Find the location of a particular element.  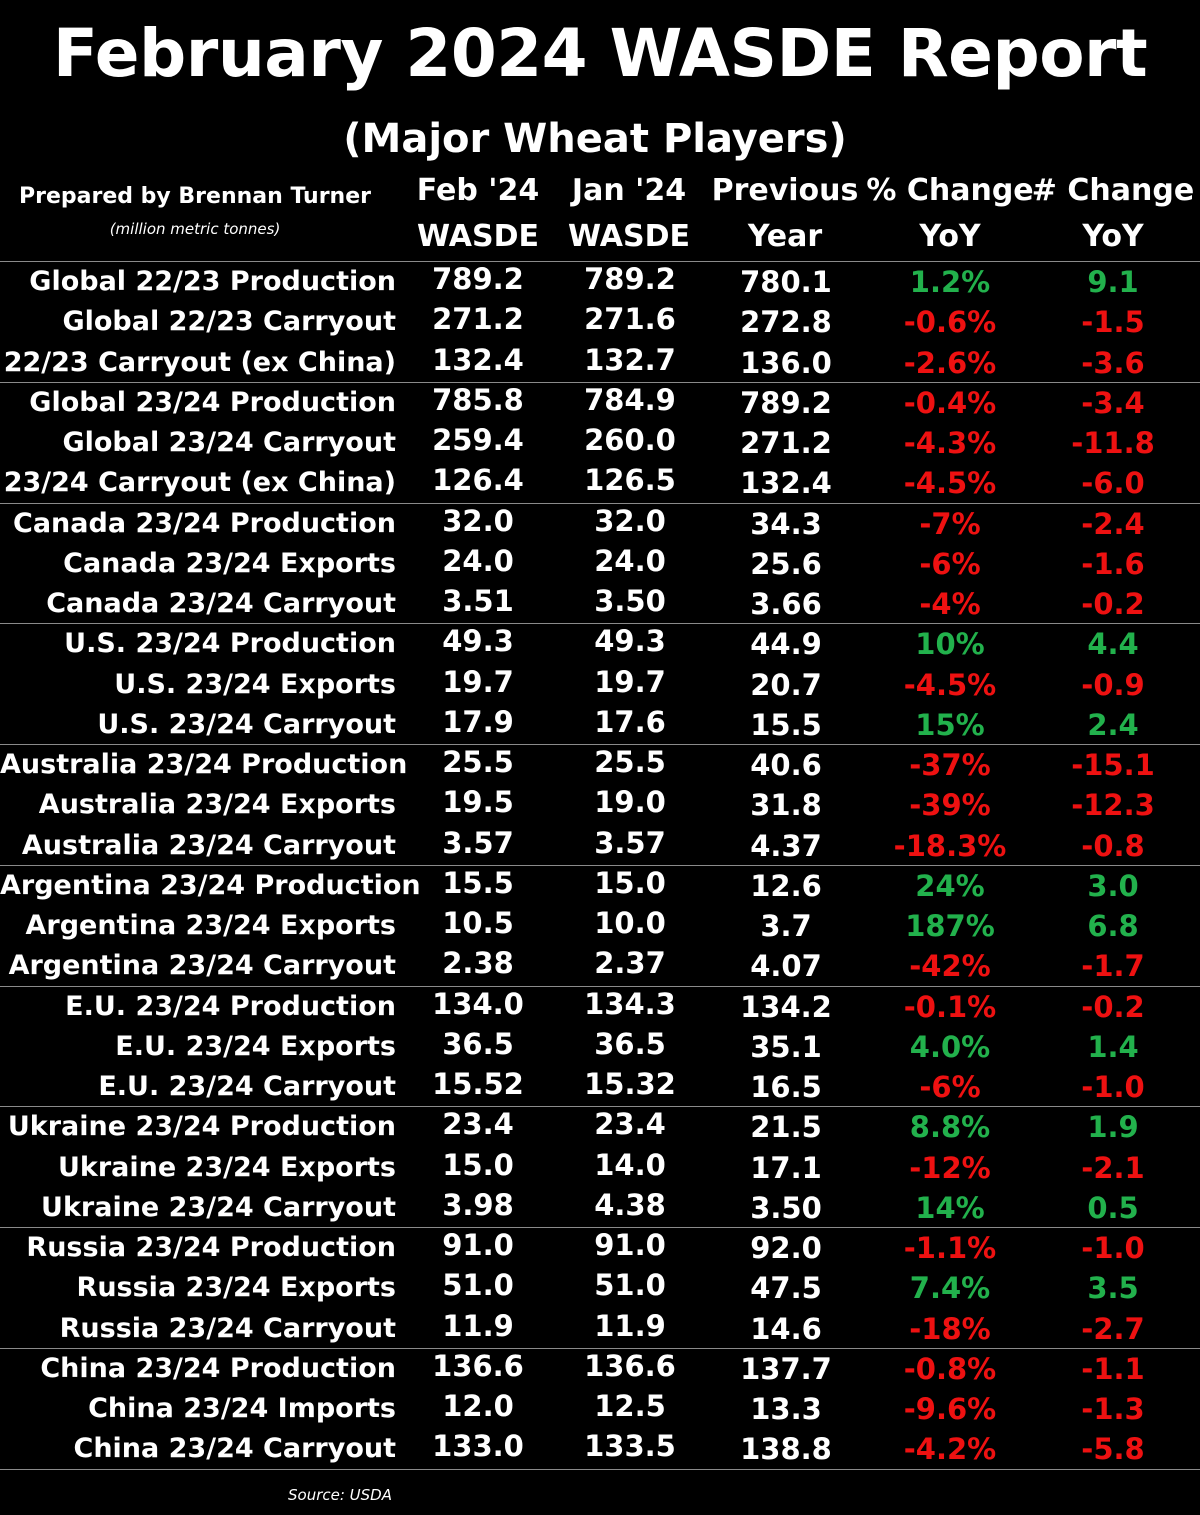

cell-feb-wasde: 51.0 is located at coordinates (478, 1285).